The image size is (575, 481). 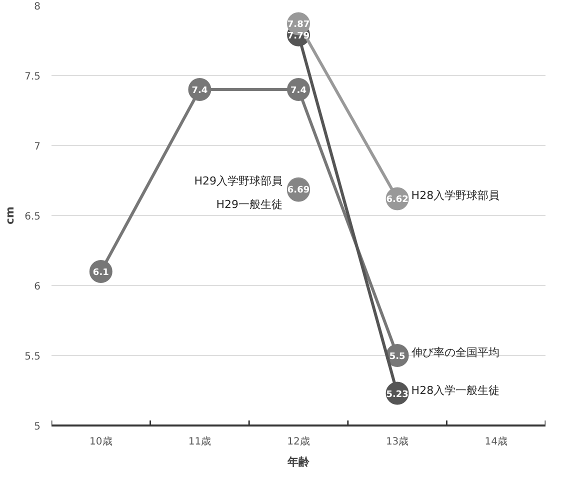 I want to click on series-label: H28入学野球部員, so click(x=455, y=195).